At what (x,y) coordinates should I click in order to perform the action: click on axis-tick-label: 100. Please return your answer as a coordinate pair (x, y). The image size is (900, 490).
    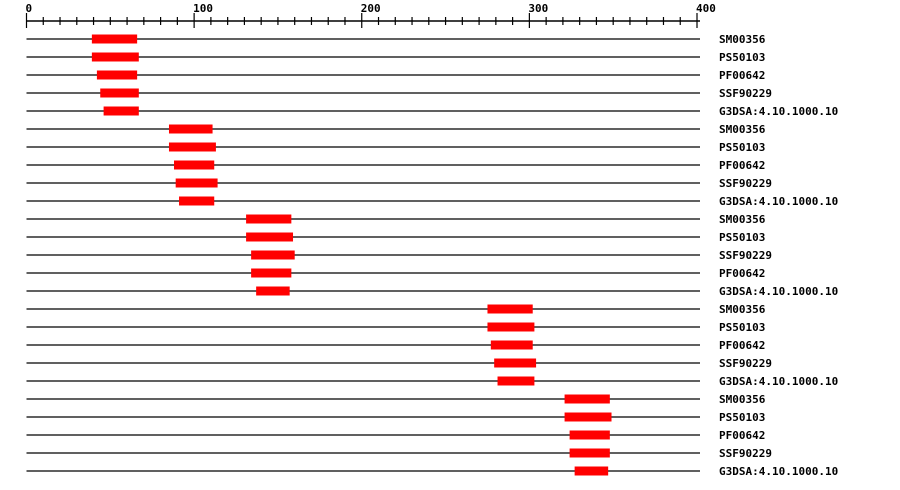
    Looking at the image, I should click on (203, 8).